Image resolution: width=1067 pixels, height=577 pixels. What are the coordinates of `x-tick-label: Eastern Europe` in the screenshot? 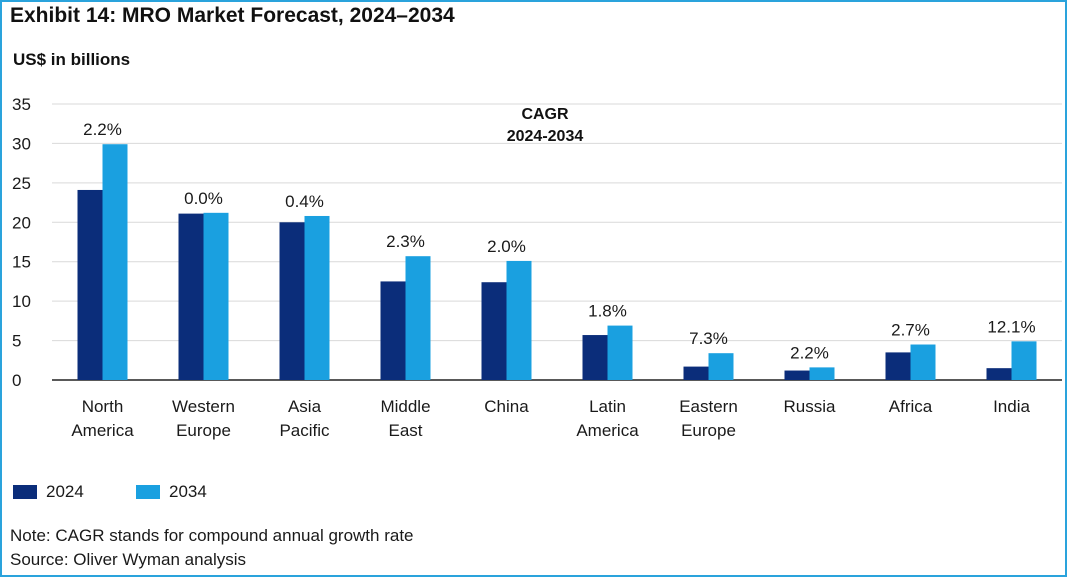 It's located at (708, 418).